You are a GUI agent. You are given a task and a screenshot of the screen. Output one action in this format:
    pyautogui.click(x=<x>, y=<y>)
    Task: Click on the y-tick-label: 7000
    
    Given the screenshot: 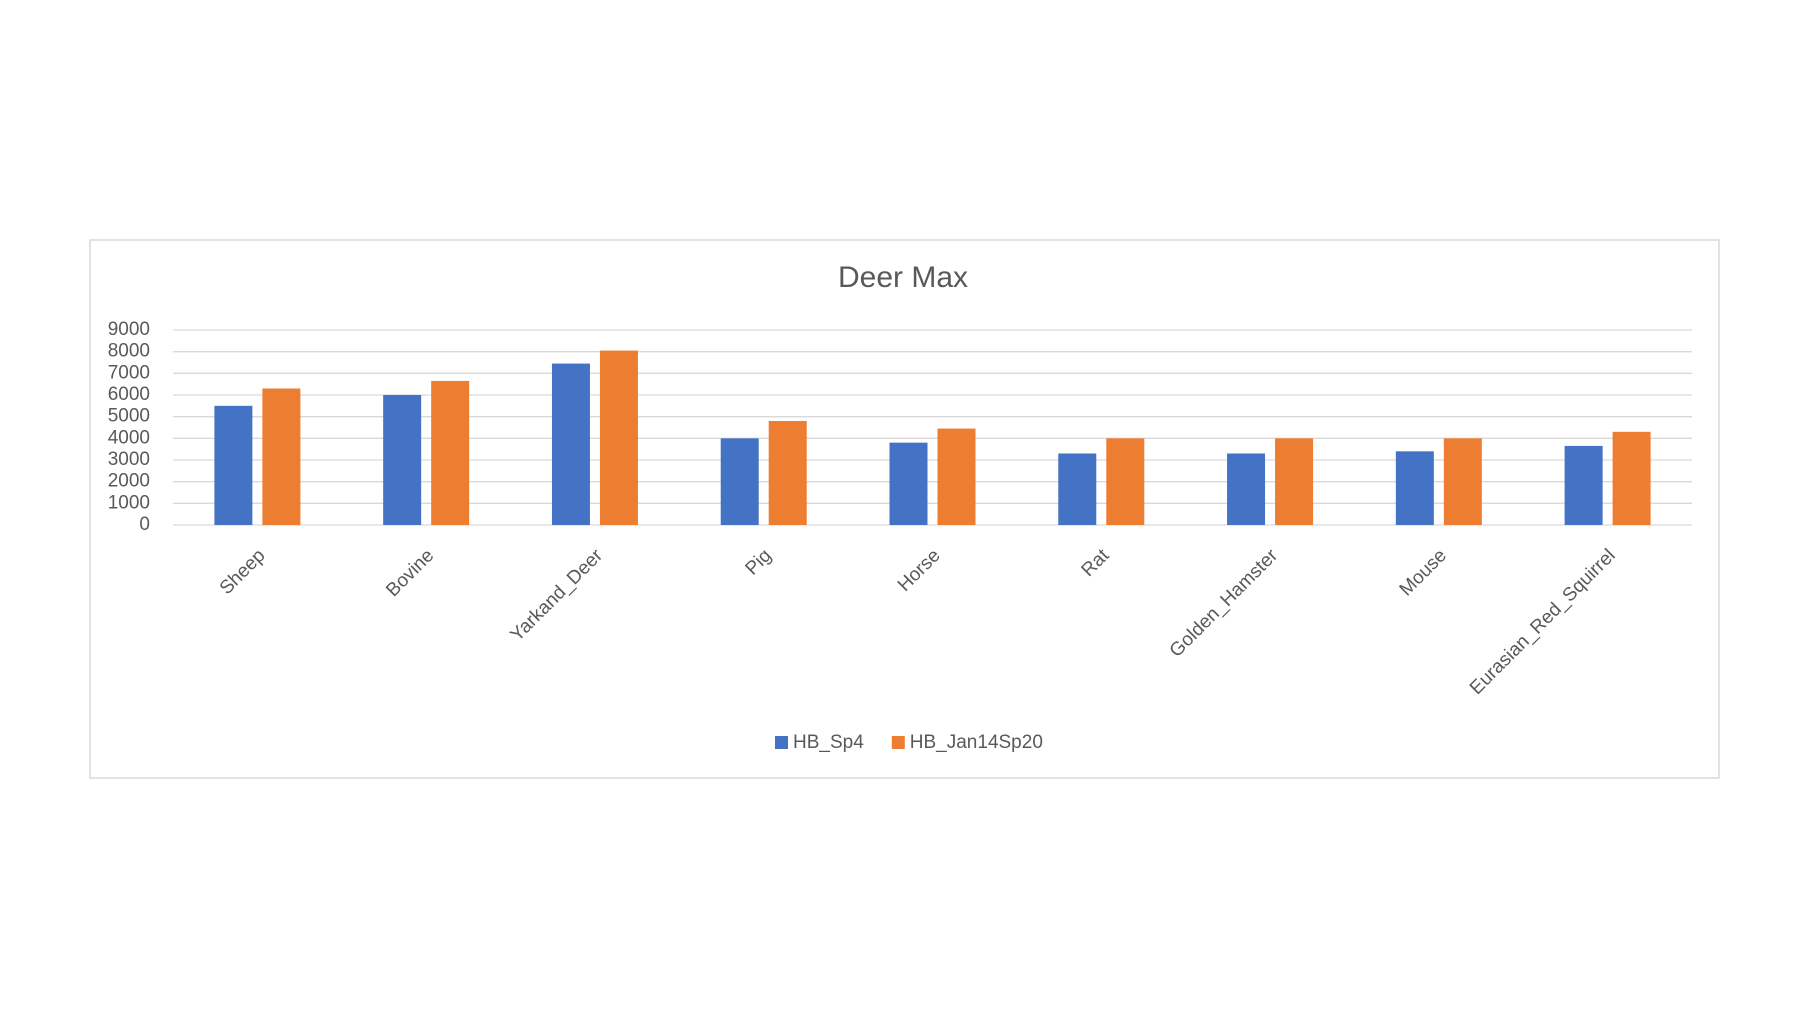 What is the action you would take?
    pyautogui.click(x=129, y=372)
    